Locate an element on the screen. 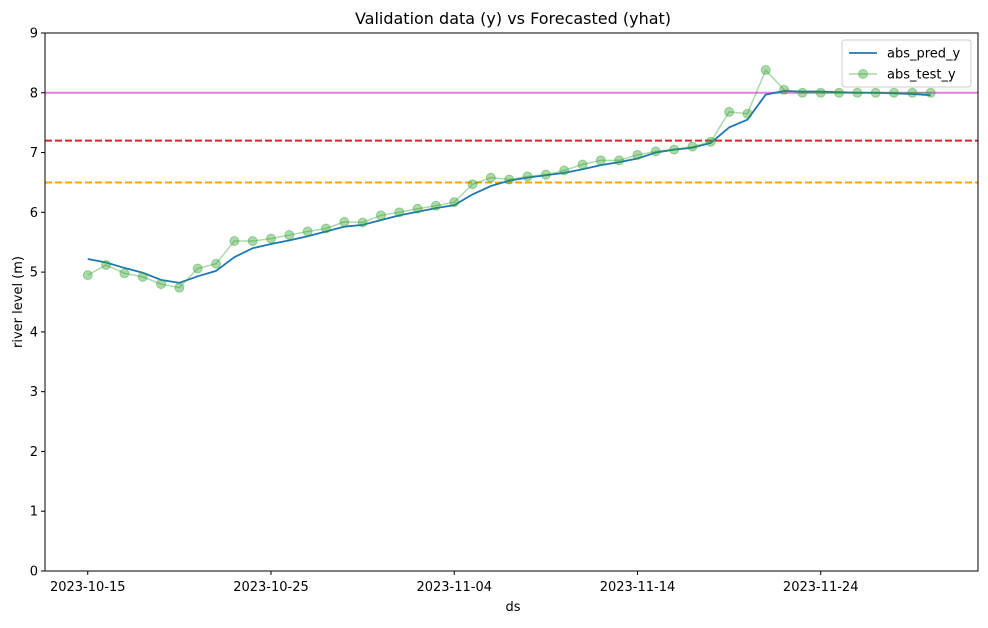 The width and height of the screenshot is (988, 628). x-axis-label: ds is located at coordinates (512, 607).